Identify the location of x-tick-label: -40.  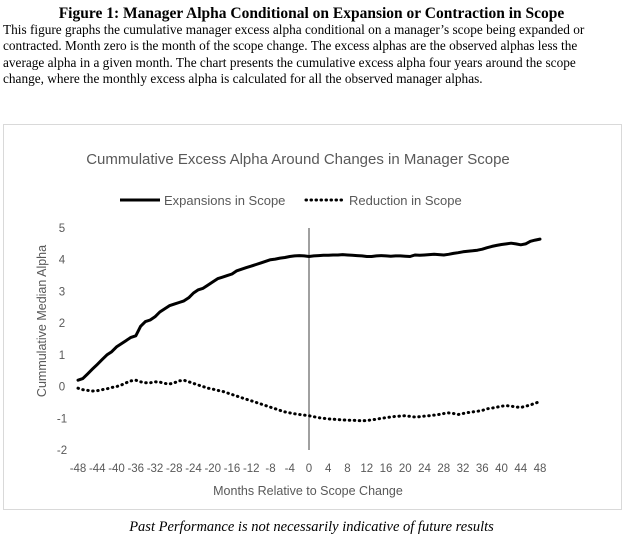
(116, 469).